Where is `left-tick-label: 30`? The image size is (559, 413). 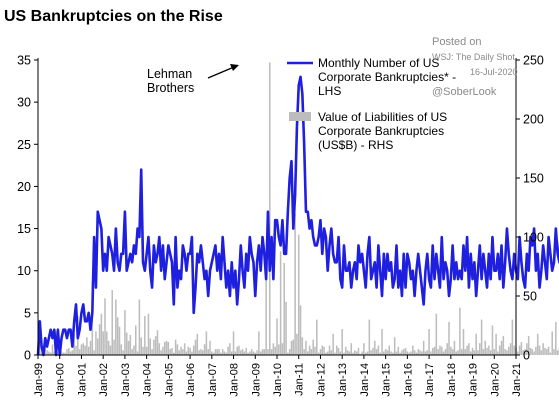
left-tick-label: 30 is located at coordinates (24, 103).